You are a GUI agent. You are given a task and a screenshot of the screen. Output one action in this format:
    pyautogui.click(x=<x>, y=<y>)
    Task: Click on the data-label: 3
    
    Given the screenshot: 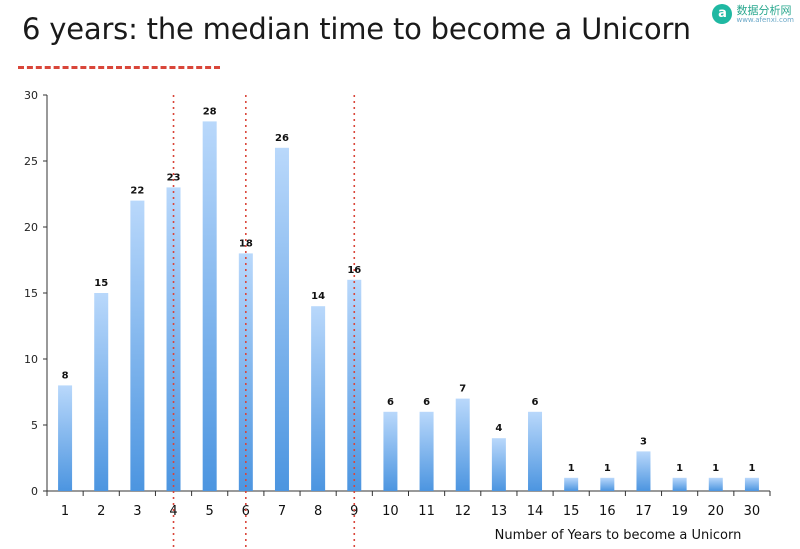 What is the action you would take?
    pyautogui.click(x=643, y=441)
    